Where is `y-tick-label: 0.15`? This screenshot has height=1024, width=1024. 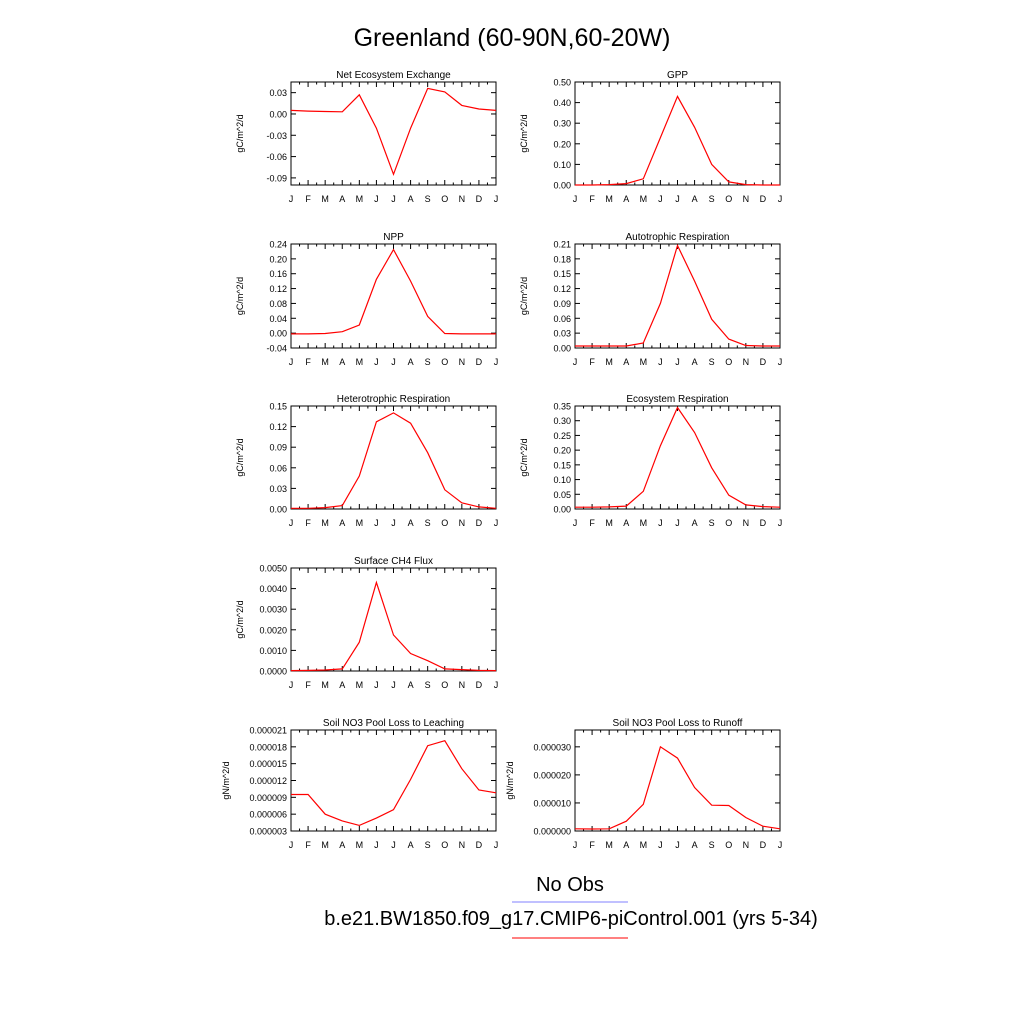 y-tick-label: 0.15 is located at coordinates (562, 465).